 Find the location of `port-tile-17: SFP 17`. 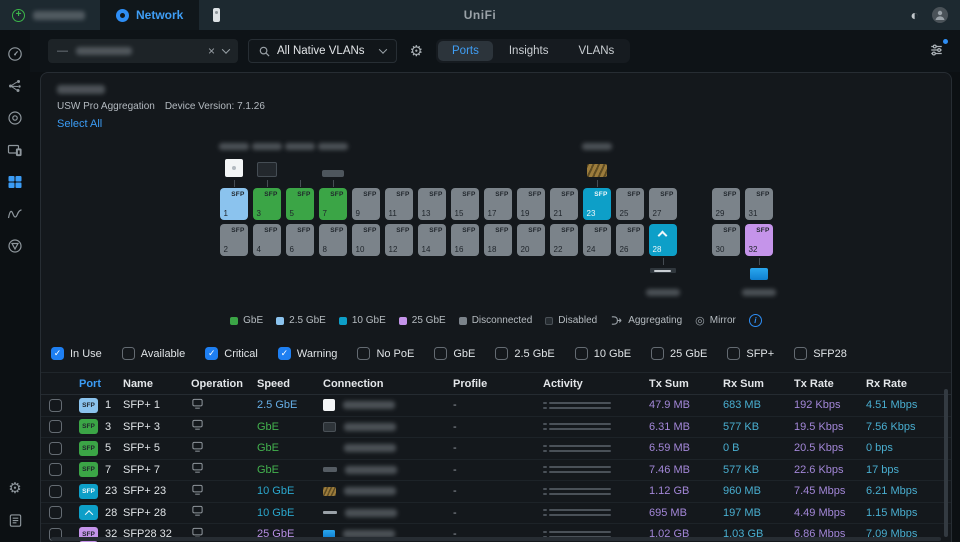

port-tile-17: SFP 17 is located at coordinates (497, 204).